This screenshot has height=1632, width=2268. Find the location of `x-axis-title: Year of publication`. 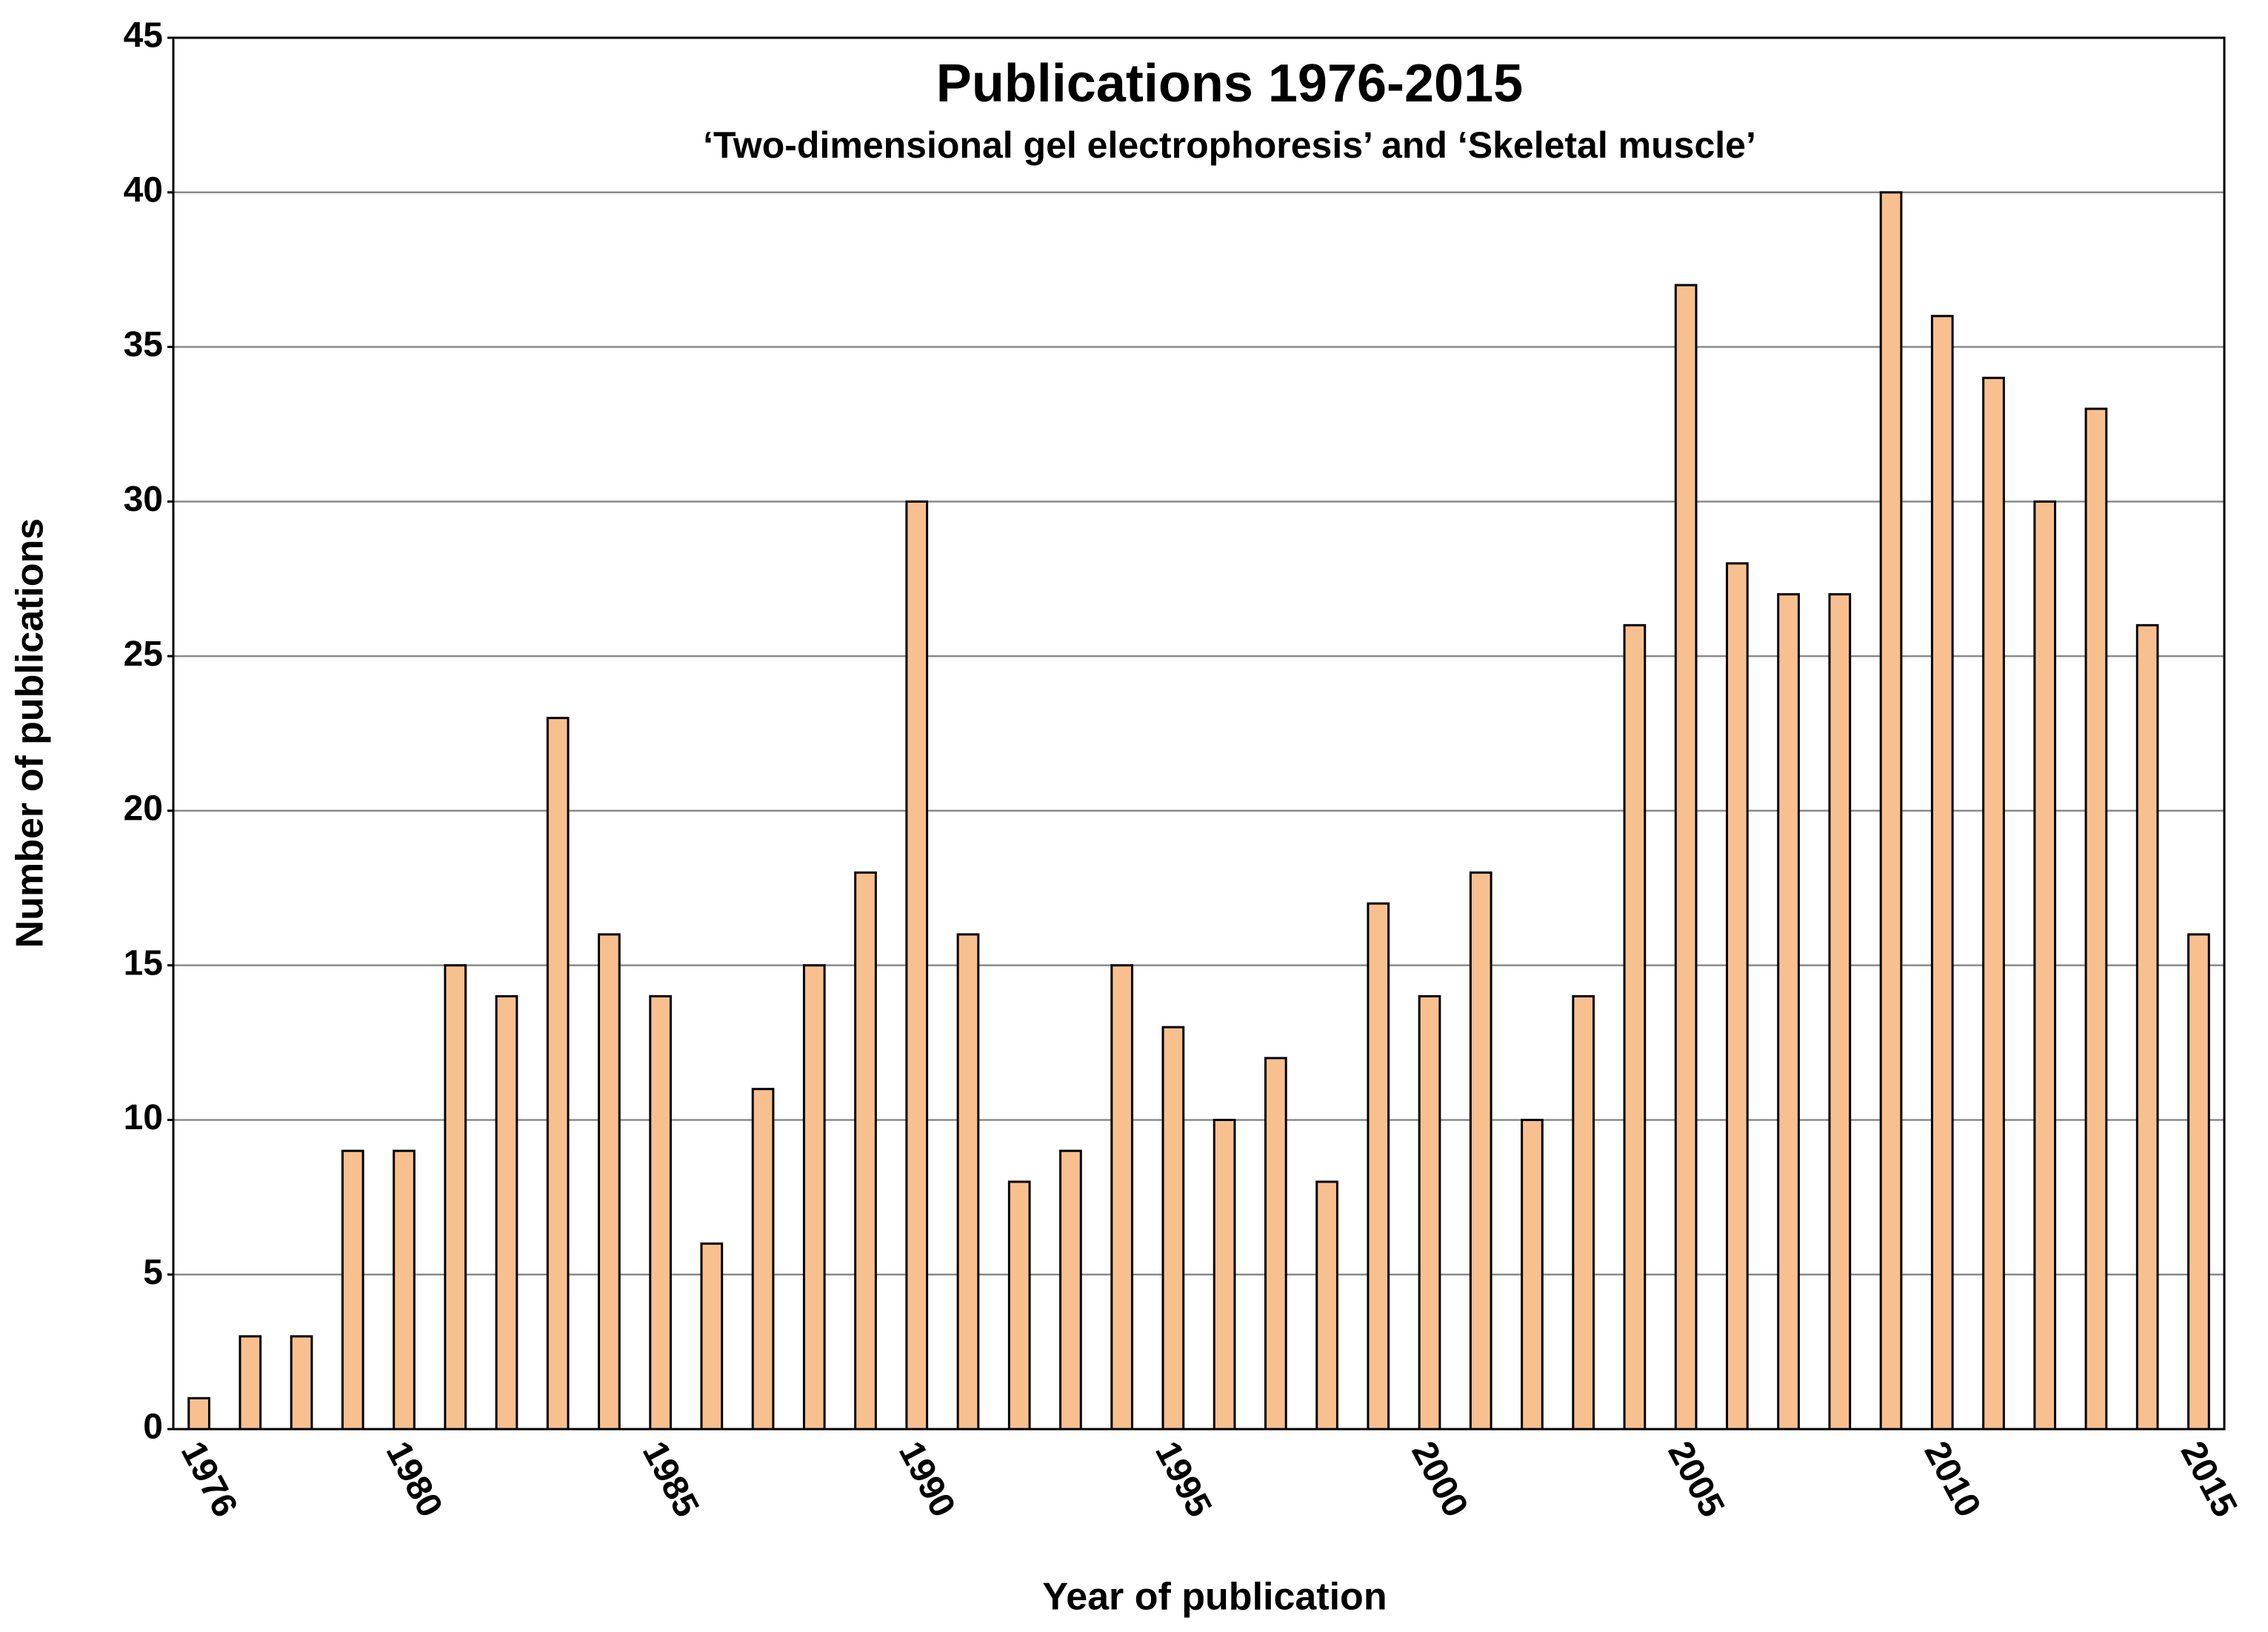

x-axis-title: Year of publication is located at coordinates (1214, 1597).